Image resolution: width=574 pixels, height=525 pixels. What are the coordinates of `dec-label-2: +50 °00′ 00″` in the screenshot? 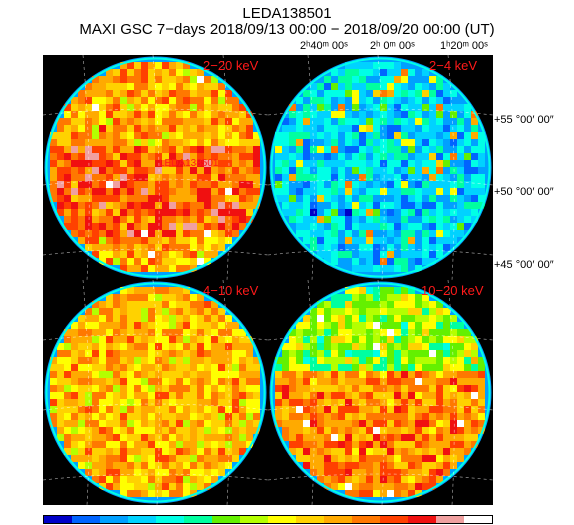 It's located at (524, 192).